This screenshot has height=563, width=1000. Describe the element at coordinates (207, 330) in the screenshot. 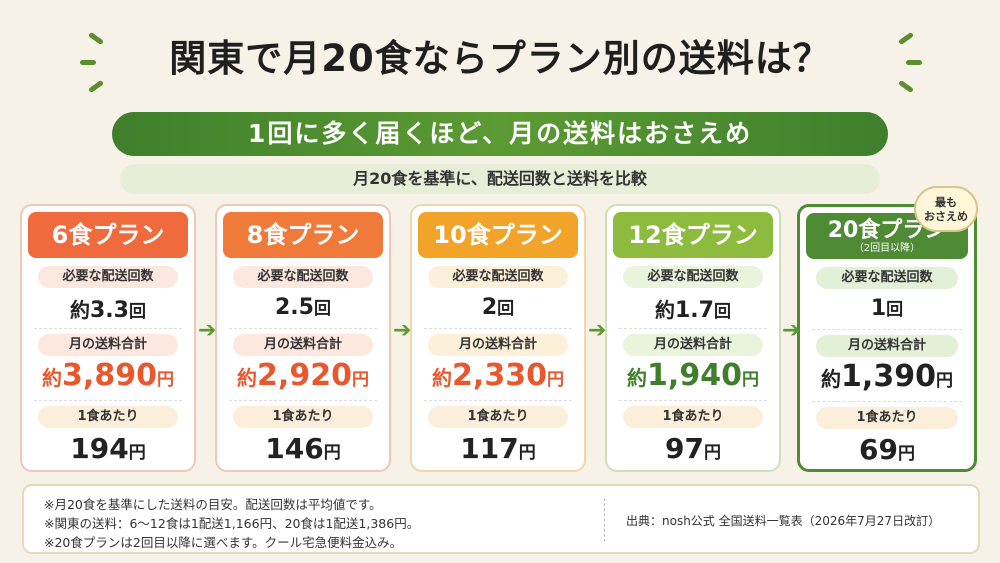

I see `arrow-icon-1: ➔` at that location.